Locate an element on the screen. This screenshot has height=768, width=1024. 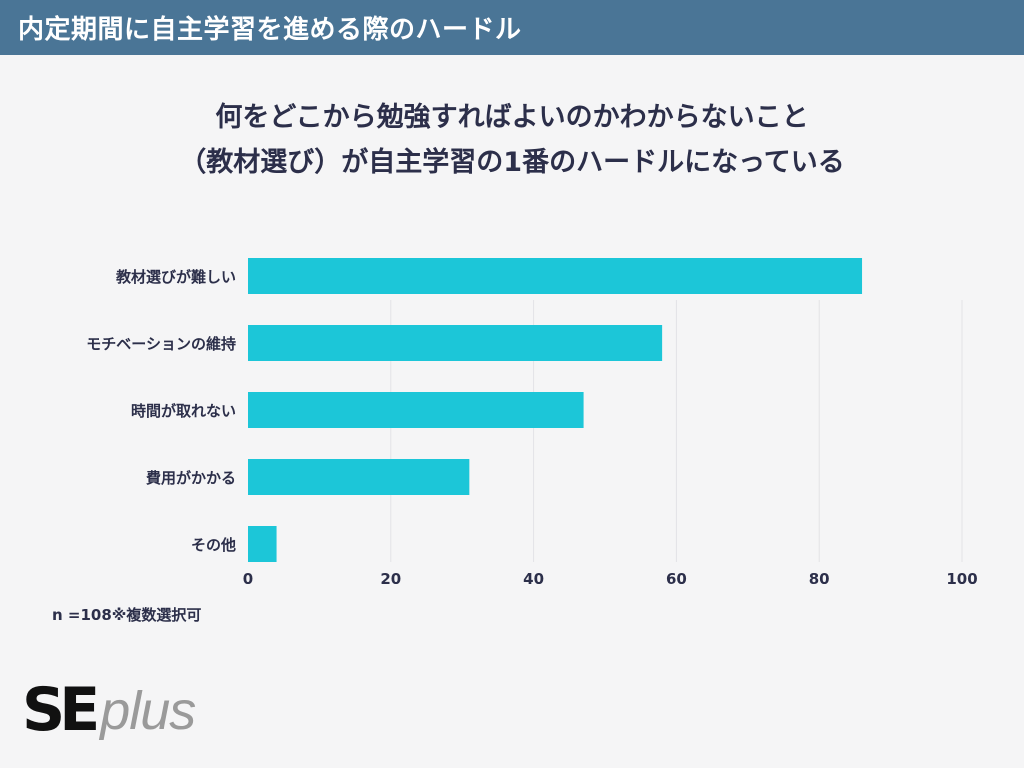
seplus-logo: SE plus is located at coordinates (109, 710).